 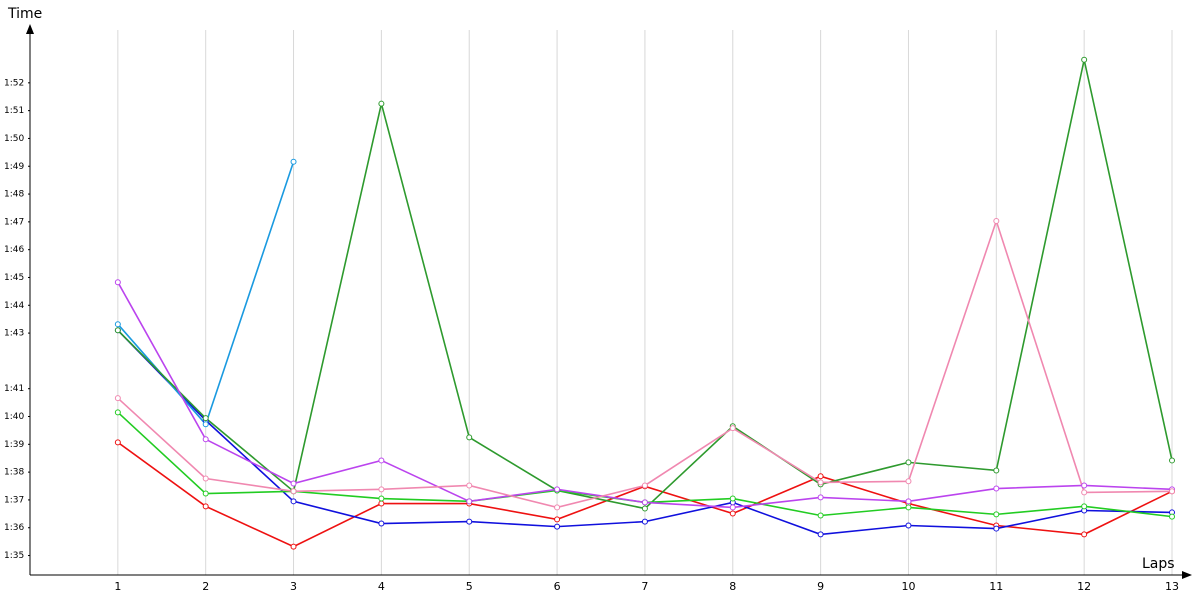 What do you see at coordinates (1084, 586) in the screenshot?
I see `x-tick-label: 12` at bounding box center [1084, 586].